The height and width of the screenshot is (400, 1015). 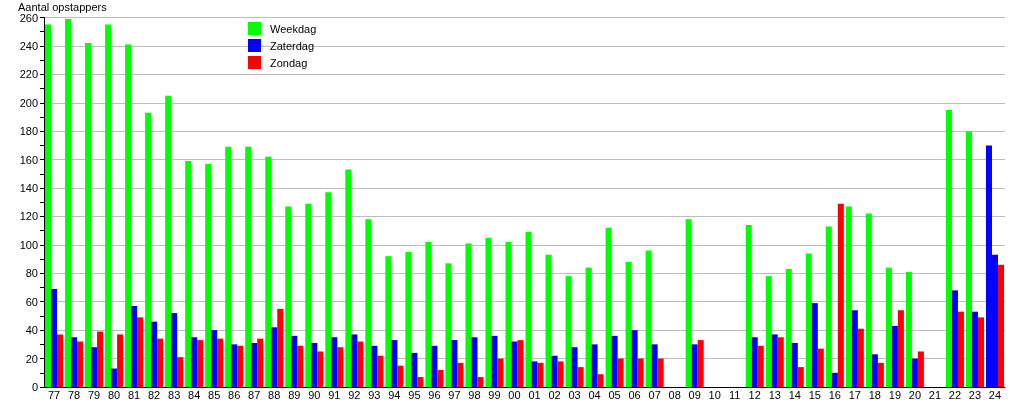 I want to click on x-tick-label: 22, so click(x=955, y=394).